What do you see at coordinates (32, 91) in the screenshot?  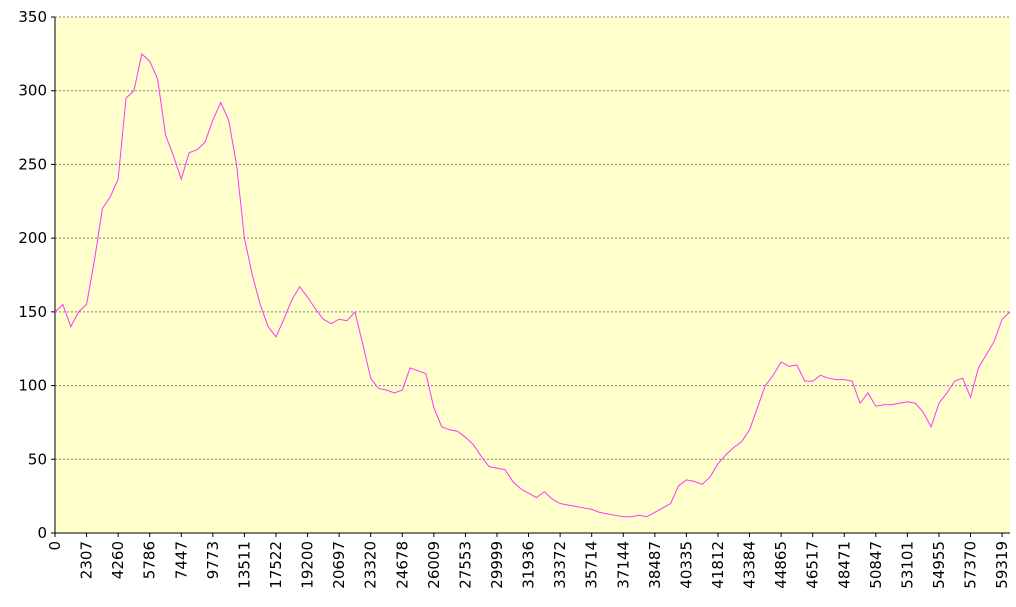 I see `y-tick-label: 300` at bounding box center [32, 91].